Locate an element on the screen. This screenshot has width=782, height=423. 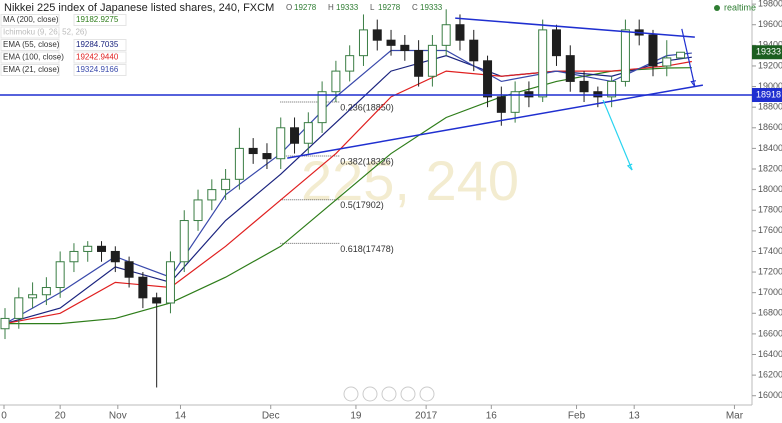
reset-button is located at coordinates (389, 394).